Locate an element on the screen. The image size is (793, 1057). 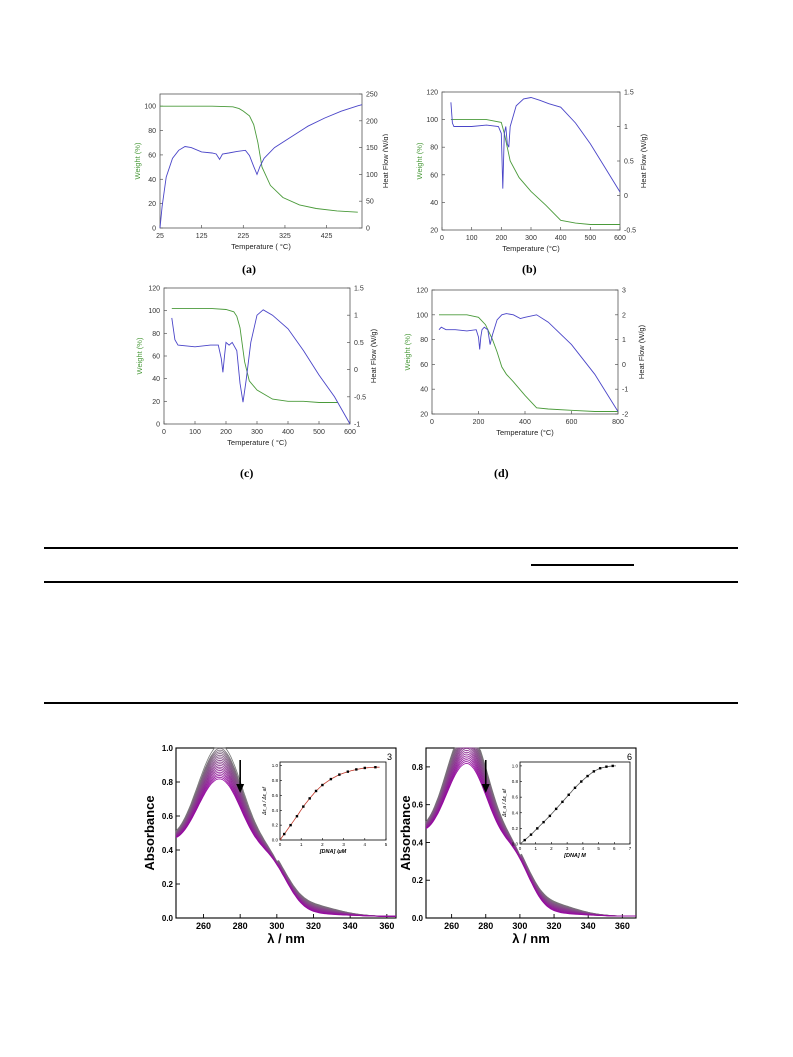
y-right-tick-label: 3 is located at coordinates (624, 291).